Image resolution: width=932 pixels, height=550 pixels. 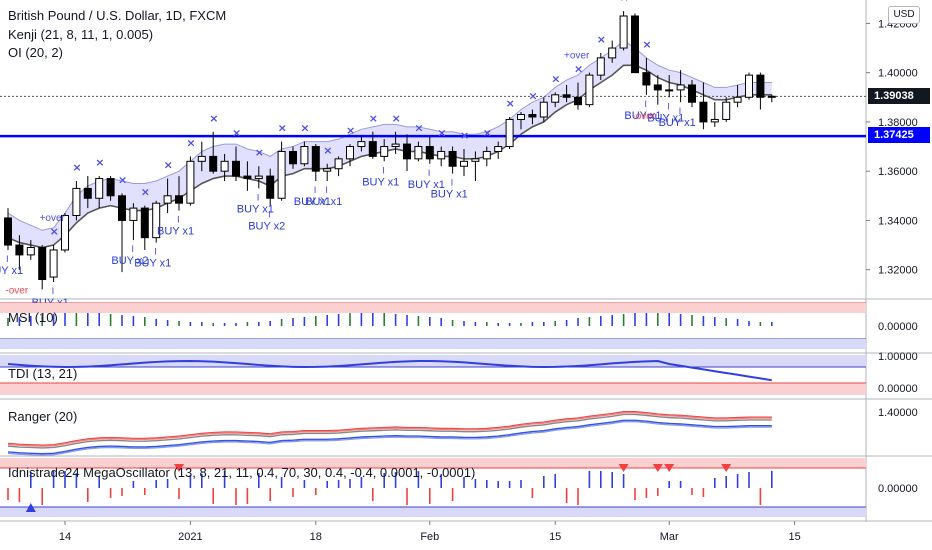 I want to click on over-label: -over, so click(x=16, y=291).